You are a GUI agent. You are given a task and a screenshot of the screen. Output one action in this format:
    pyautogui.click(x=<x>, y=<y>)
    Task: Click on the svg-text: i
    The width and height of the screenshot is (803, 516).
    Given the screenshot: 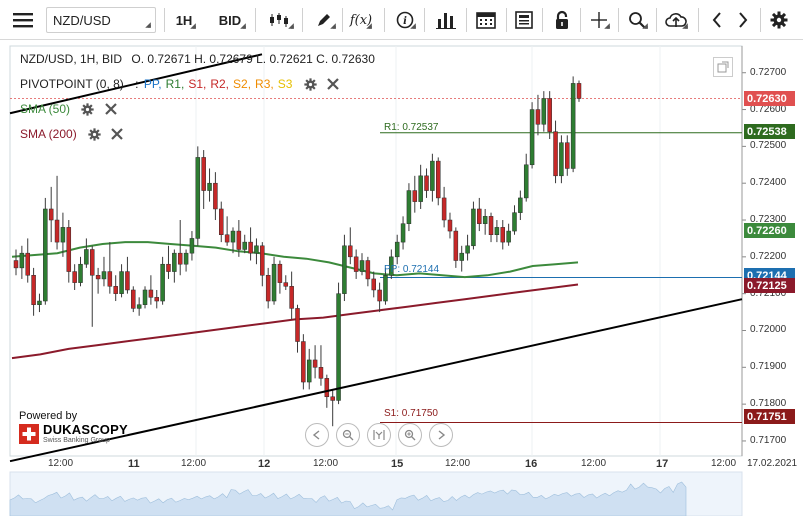 What is the action you would take?
    pyautogui.click(x=405, y=21)
    